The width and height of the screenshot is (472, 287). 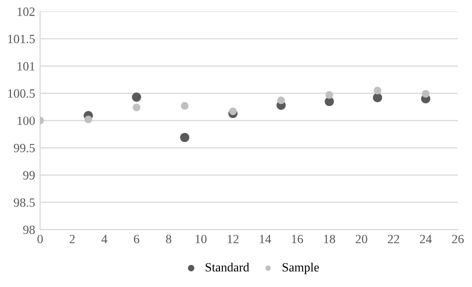 I want to click on x-tick-label: 2, so click(x=72, y=239).